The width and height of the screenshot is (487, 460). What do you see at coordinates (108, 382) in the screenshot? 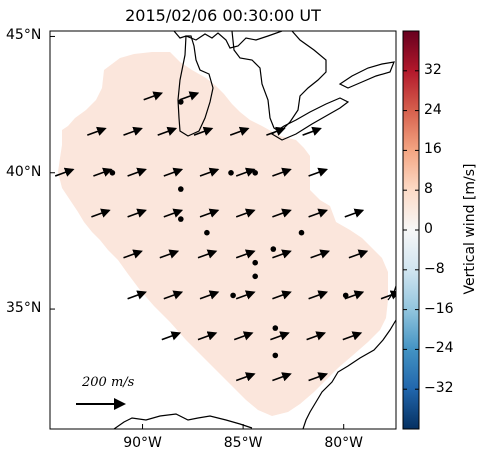
I see `scale-arrow-label: 200 m/s` at bounding box center [108, 382].